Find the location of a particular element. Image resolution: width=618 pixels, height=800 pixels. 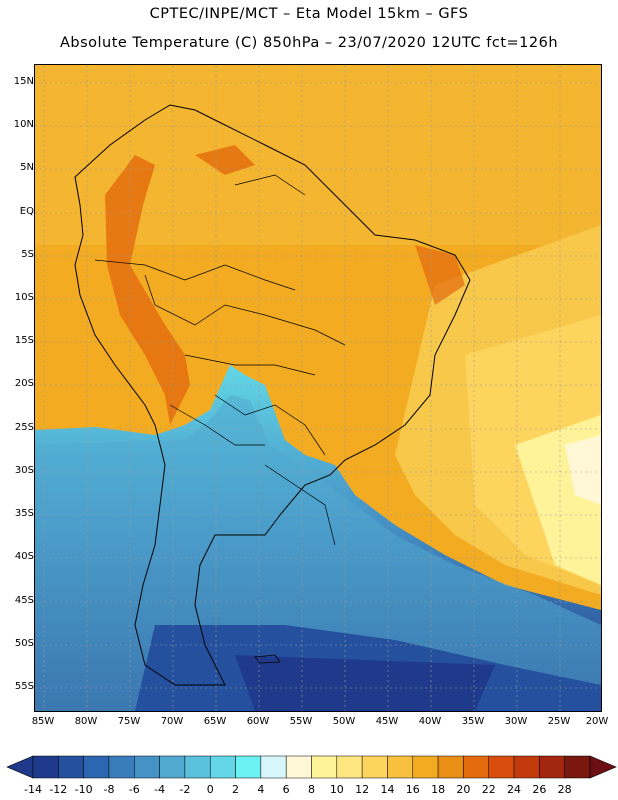

colorbar-arrow-low is located at coordinates (20, 767).